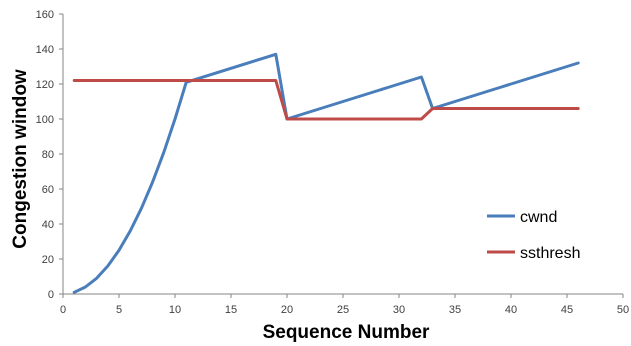  Describe the element at coordinates (287, 310) in the screenshot. I see `x-tick-label: 20` at that location.